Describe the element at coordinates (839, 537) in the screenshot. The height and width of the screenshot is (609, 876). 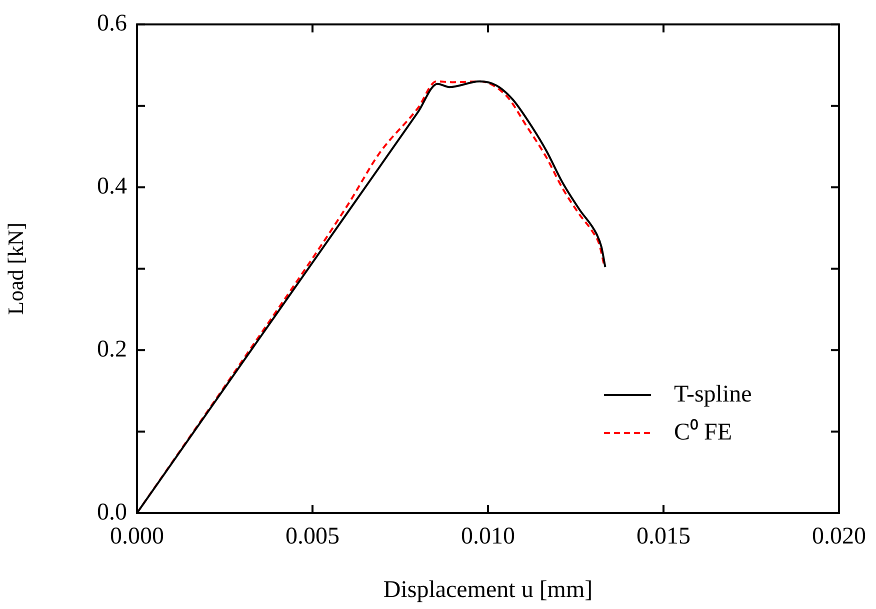
I see `x-tick-label: 0.020` at that location.